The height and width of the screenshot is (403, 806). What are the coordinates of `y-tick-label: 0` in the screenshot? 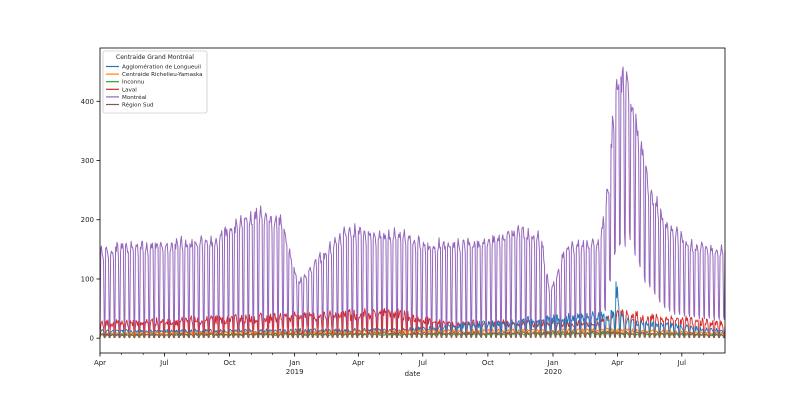 It's located at (92, 339).